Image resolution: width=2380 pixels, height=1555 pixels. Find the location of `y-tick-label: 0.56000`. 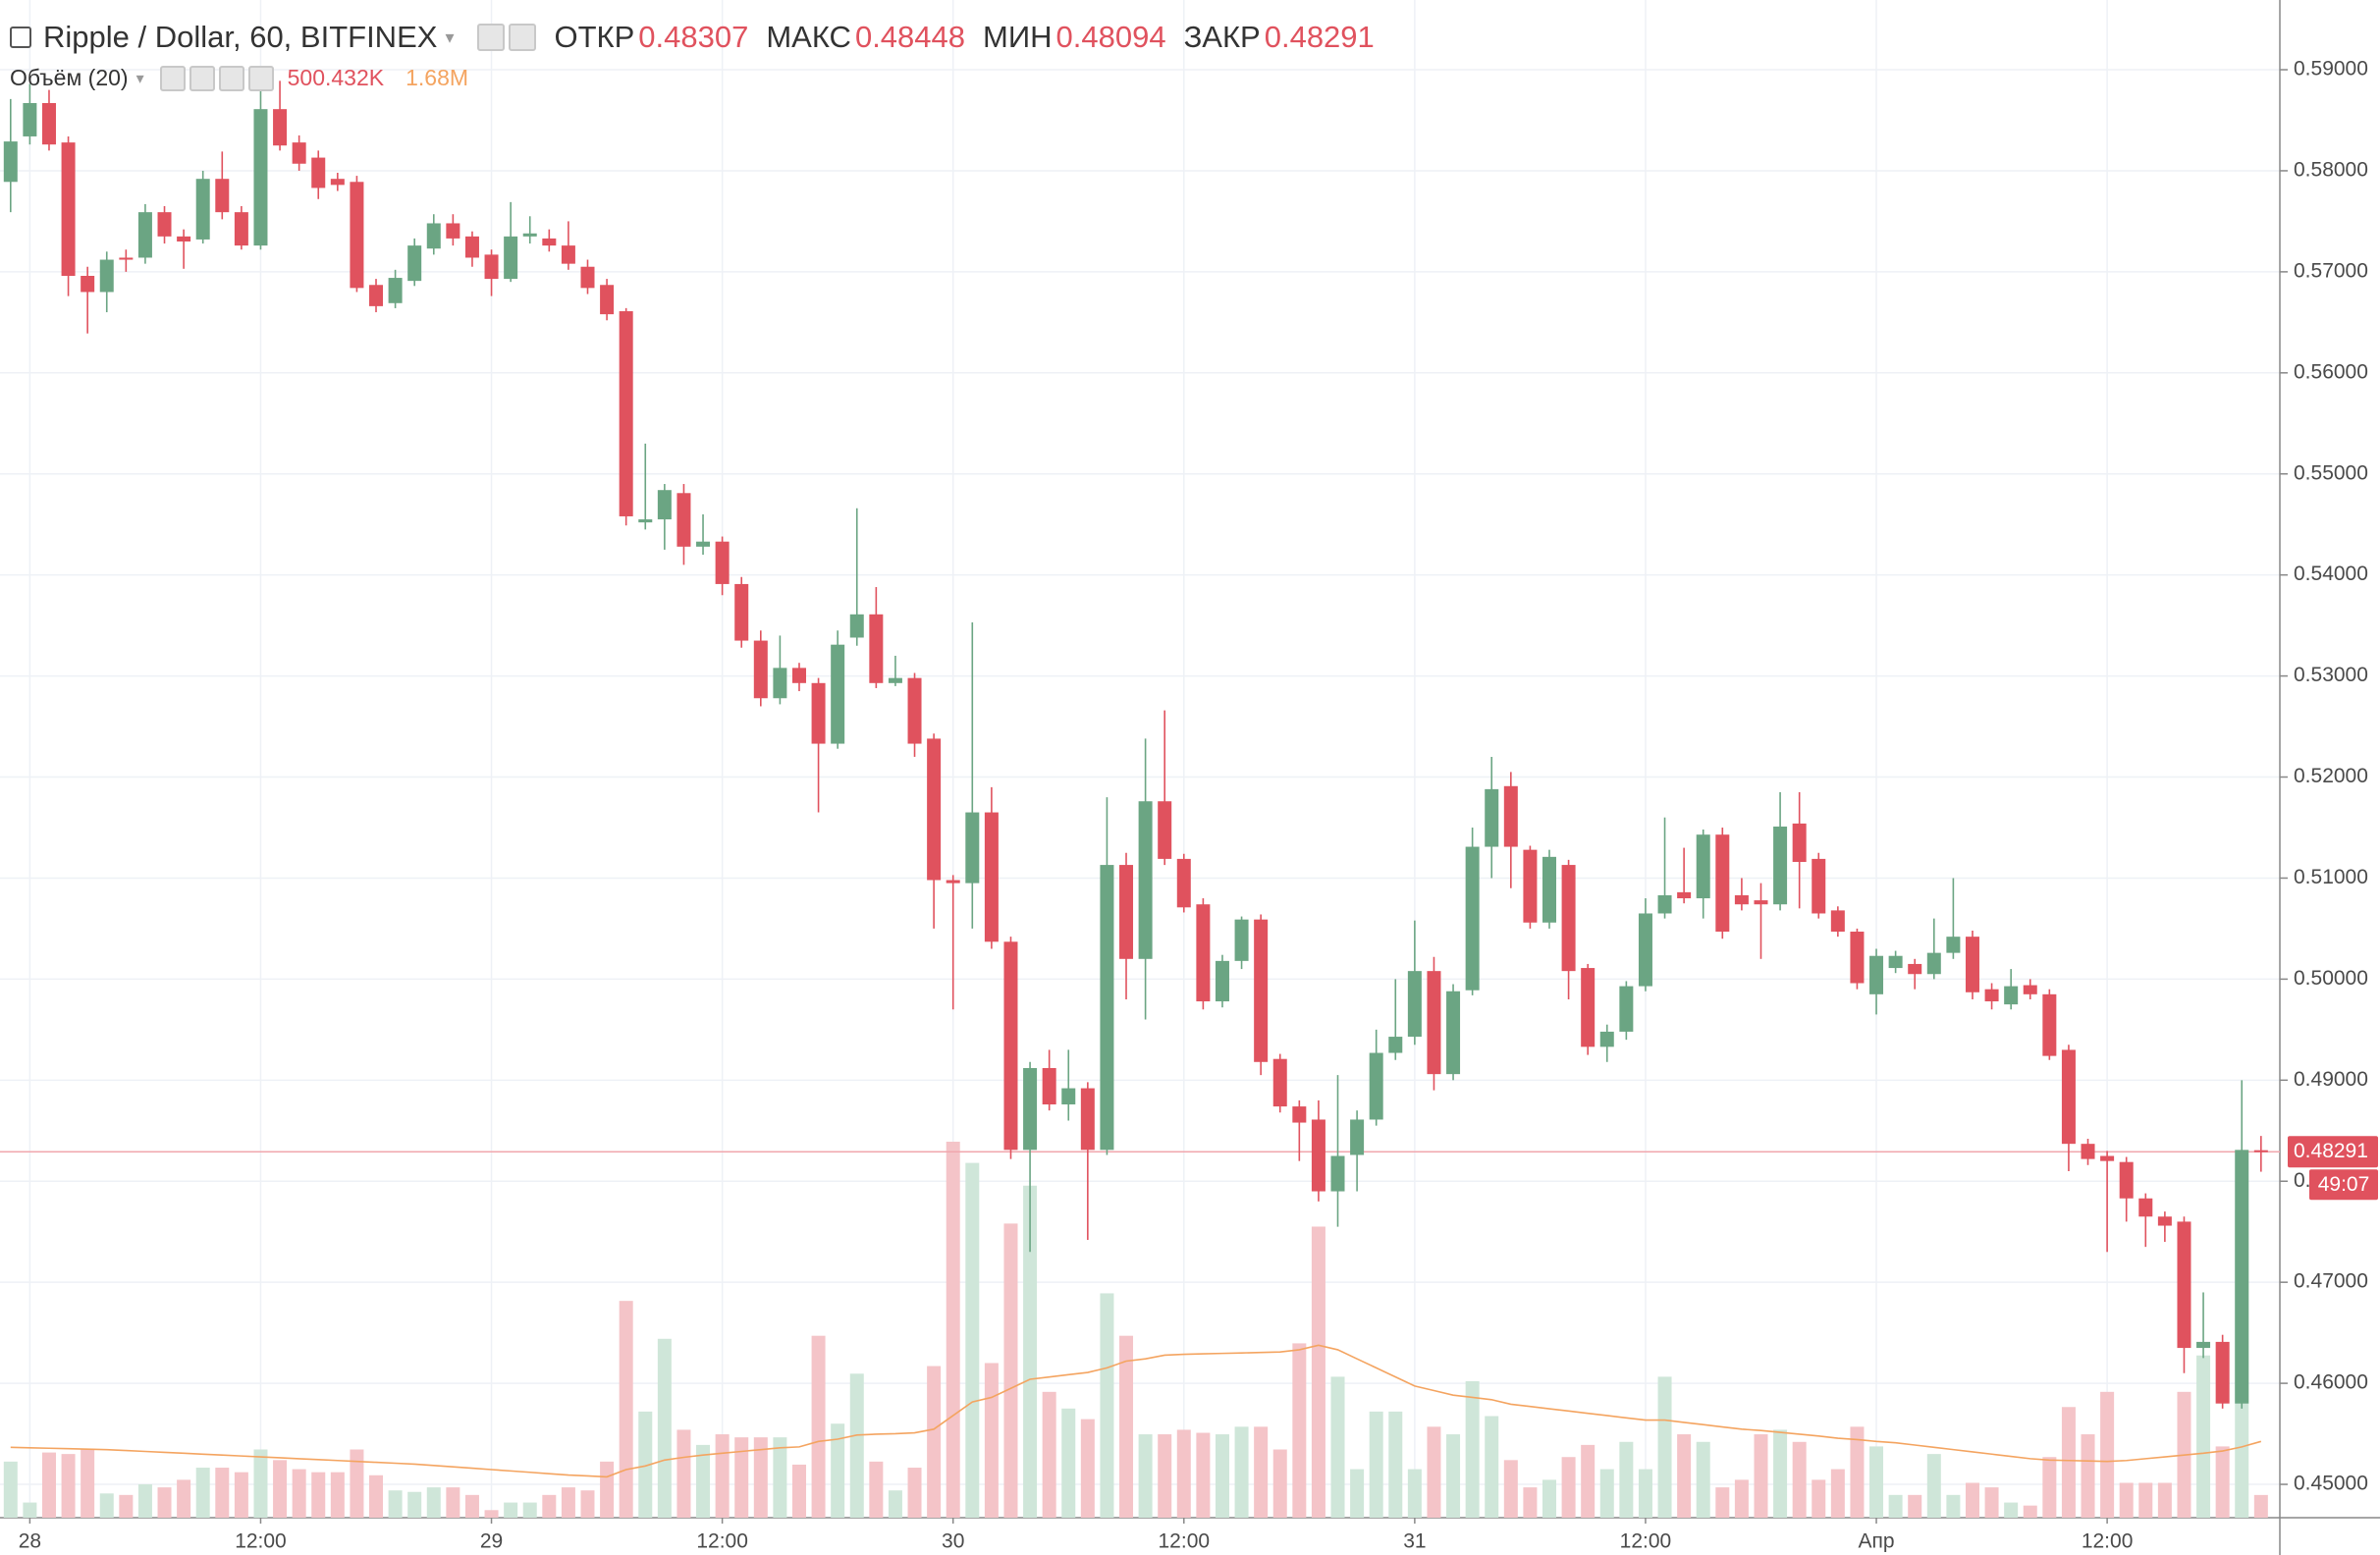

y-tick-label: 0.56000 is located at coordinates (2331, 372).